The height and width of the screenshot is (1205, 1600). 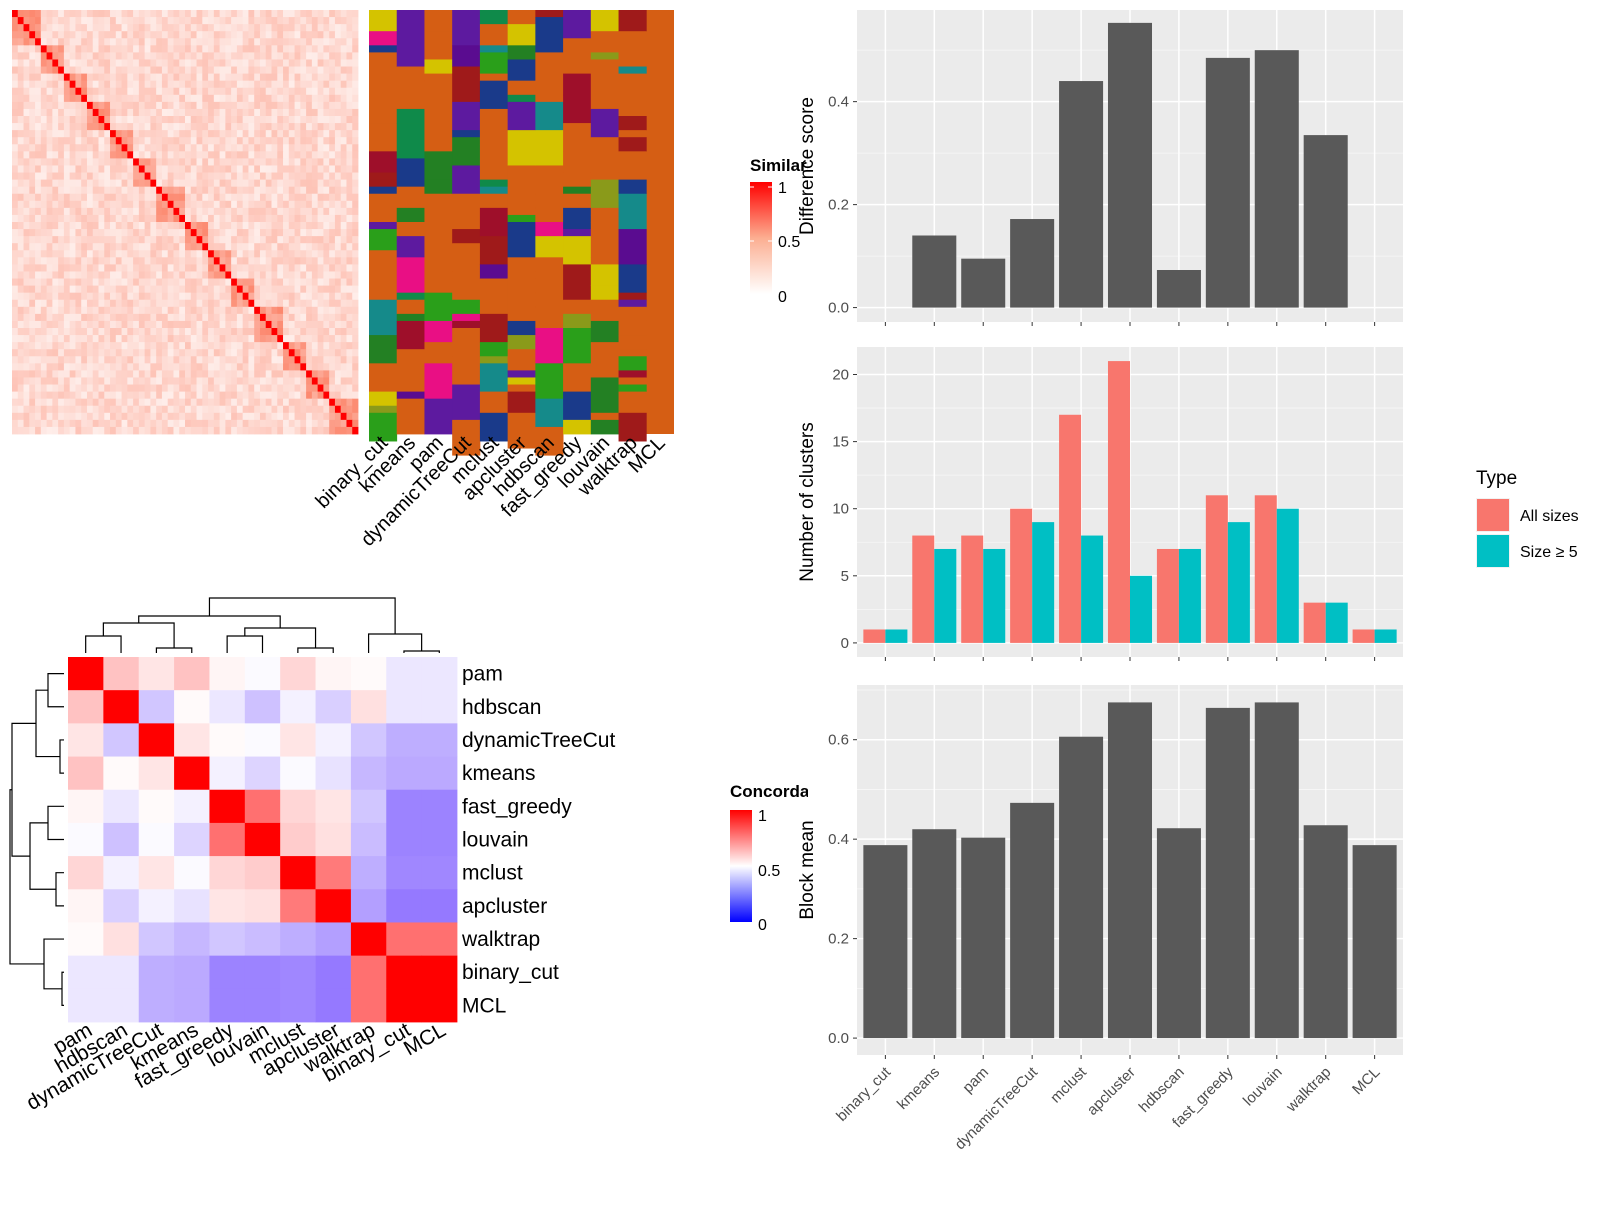 What do you see at coordinates (510, 972) in the screenshot?
I see `concordance-row-label: binary_cut` at bounding box center [510, 972].